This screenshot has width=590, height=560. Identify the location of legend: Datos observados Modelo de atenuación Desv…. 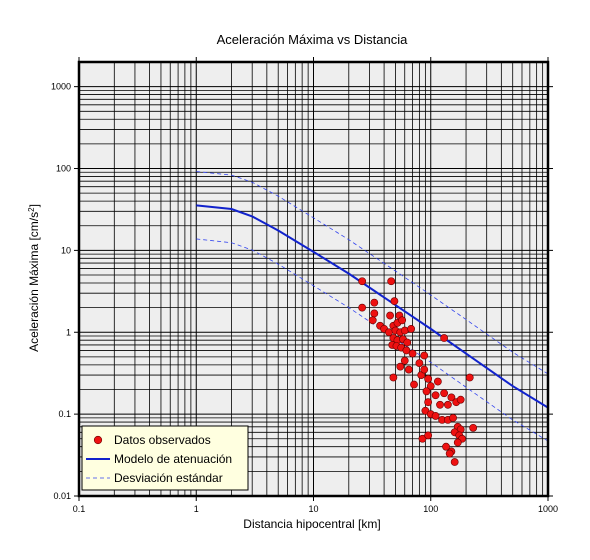
(165, 458).